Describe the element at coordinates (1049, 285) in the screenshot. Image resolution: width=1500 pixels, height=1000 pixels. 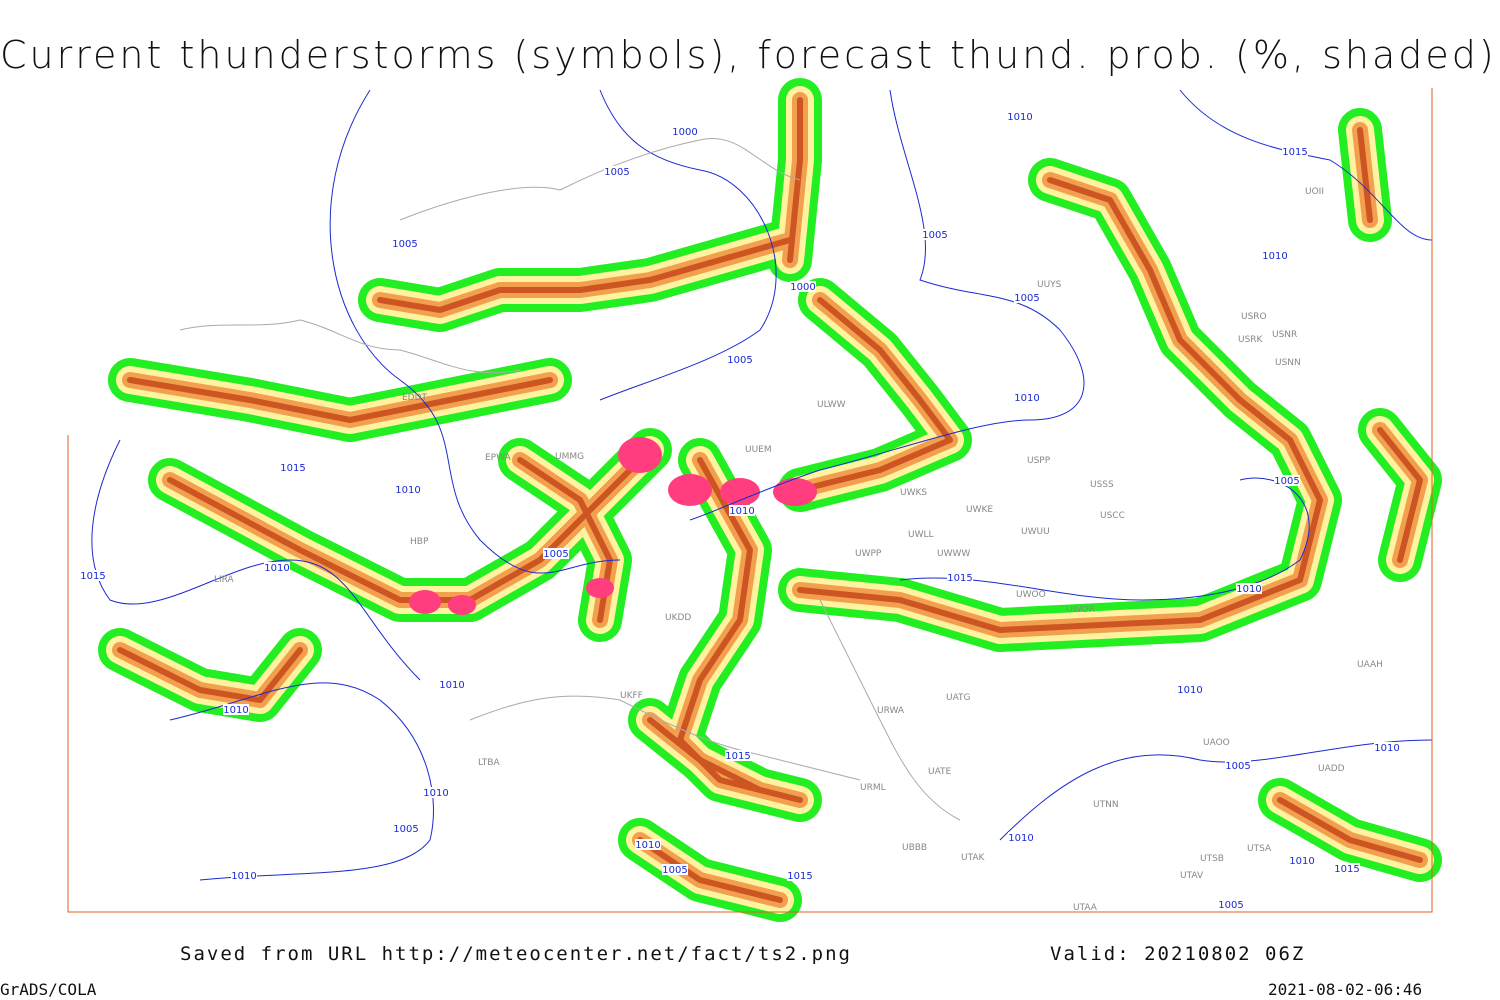
I see `station-label: UUYS` at that location.